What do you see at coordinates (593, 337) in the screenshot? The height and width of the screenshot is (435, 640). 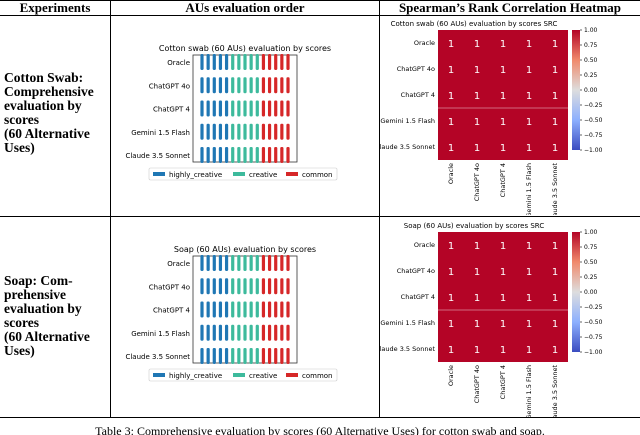 I see `colorbar-tick-label: −0.75` at bounding box center [593, 337].